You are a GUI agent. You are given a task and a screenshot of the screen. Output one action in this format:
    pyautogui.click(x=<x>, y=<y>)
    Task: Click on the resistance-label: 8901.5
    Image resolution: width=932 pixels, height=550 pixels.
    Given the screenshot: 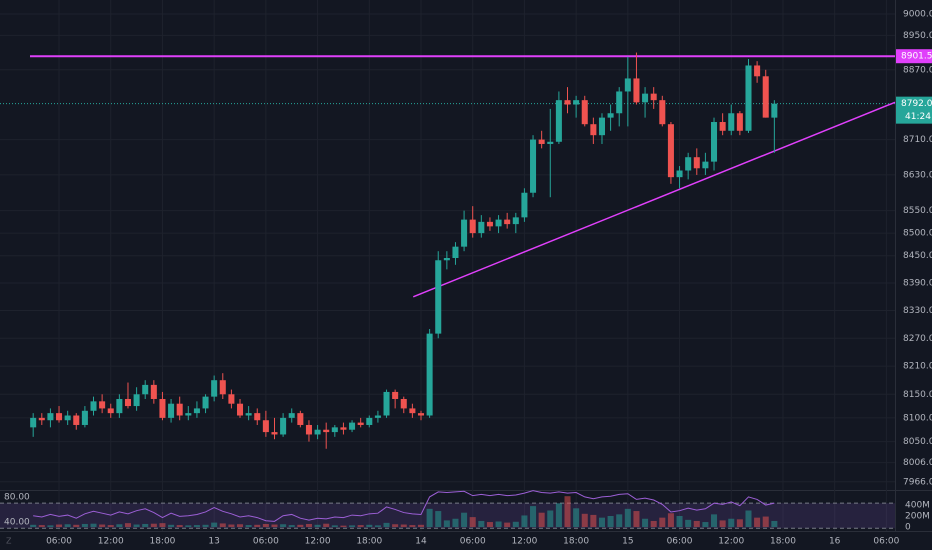 What is the action you would take?
    pyautogui.click(x=916, y=57)
    